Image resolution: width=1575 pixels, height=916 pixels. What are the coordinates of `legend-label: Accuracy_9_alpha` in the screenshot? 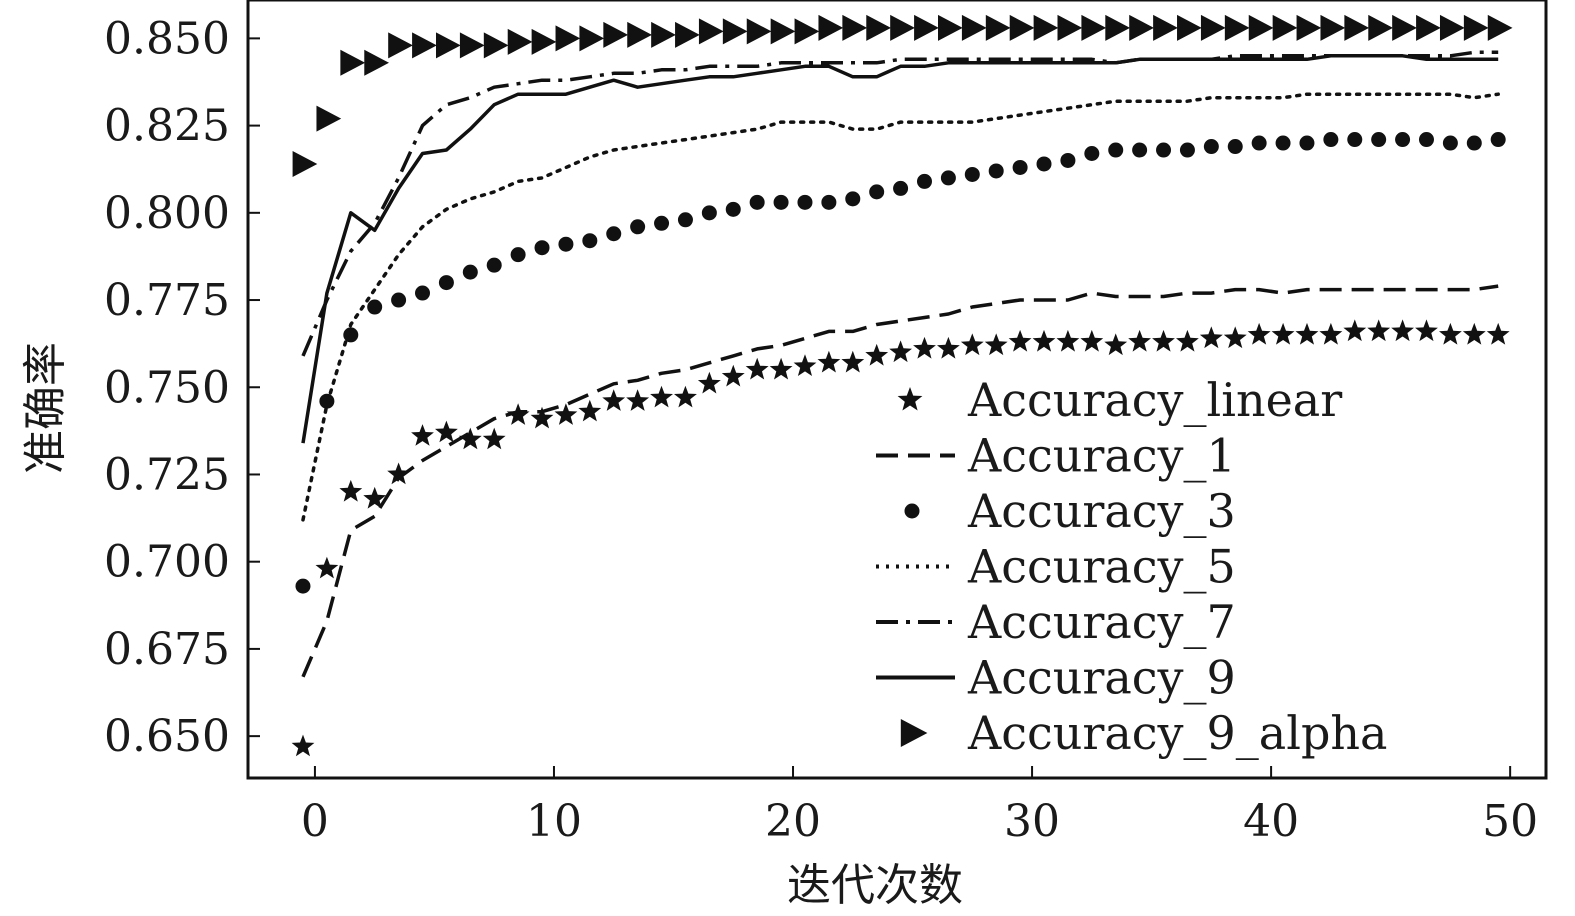 It's located at (1177, 733).